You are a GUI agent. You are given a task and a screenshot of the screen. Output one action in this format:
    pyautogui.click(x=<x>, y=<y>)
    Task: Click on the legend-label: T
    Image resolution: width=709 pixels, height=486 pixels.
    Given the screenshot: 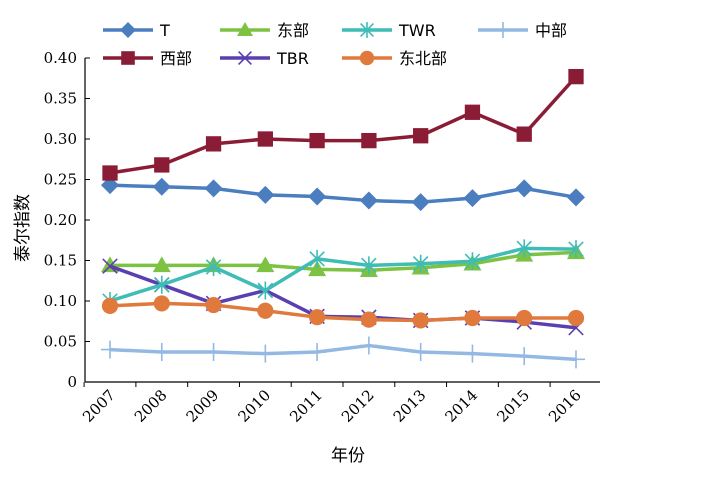 What is the action you would take?
    pyautogui.click(x=164, y=30)
    